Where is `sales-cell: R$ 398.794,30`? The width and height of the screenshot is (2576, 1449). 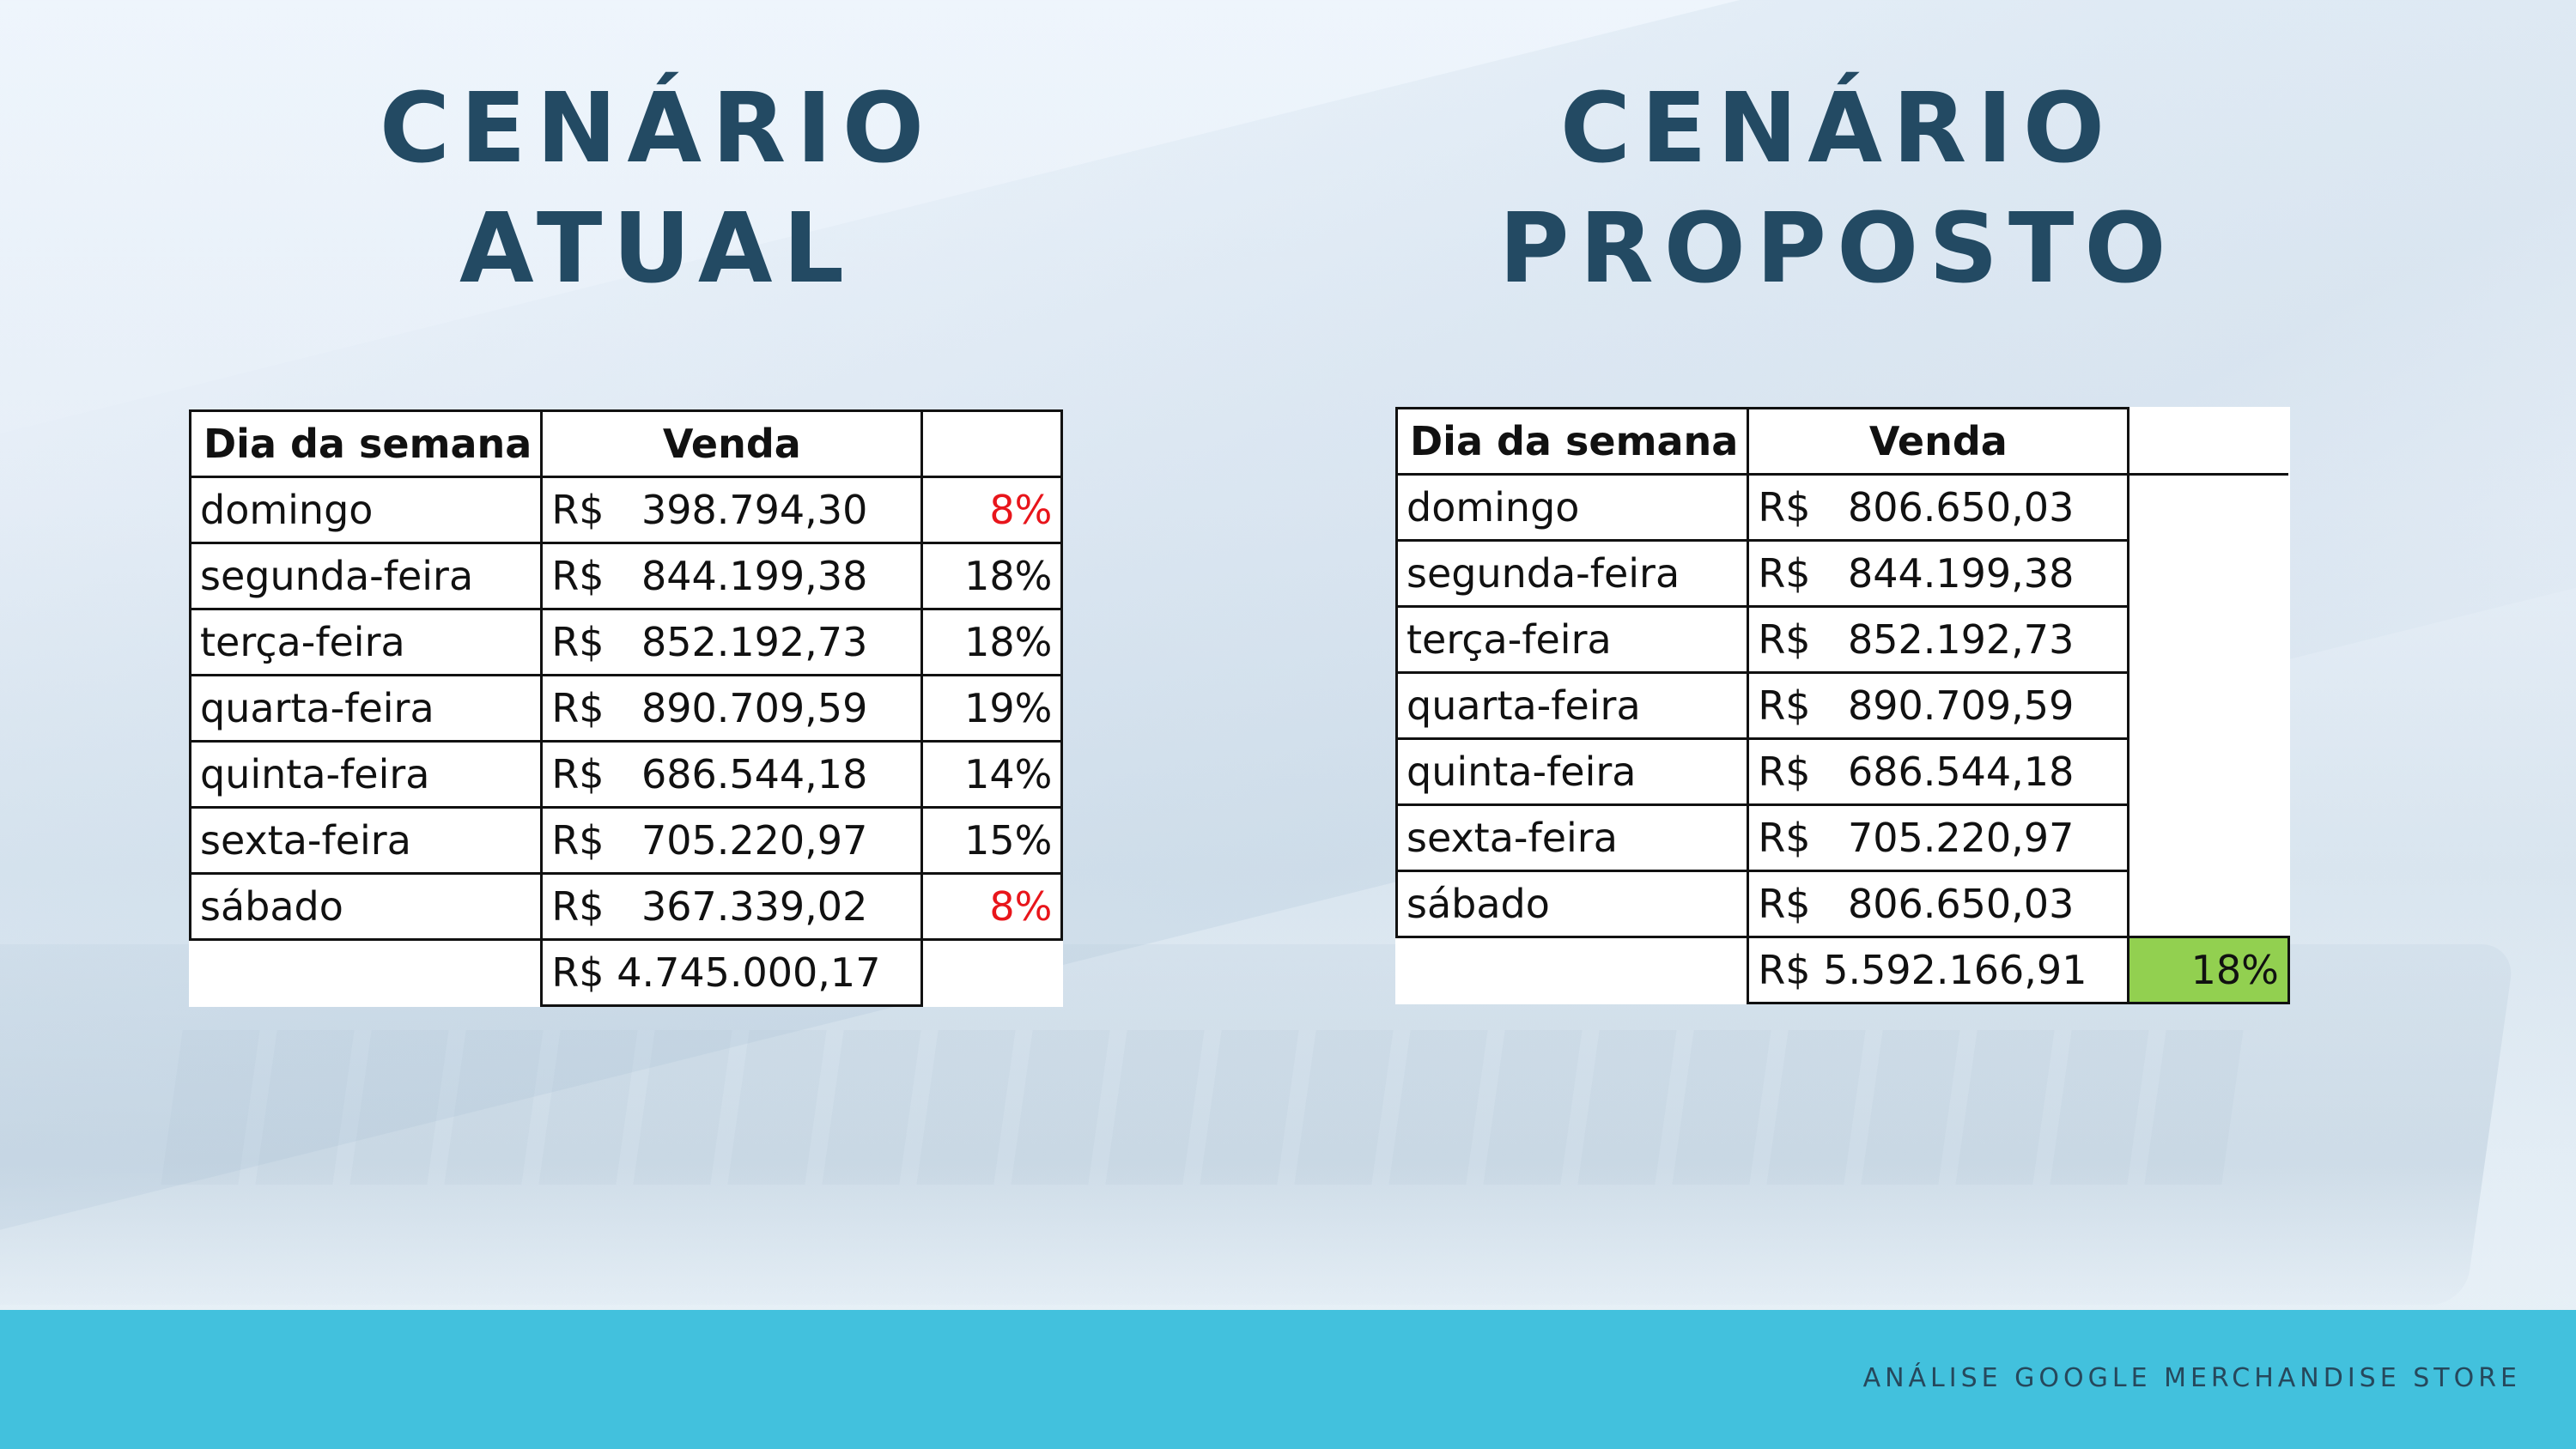
sales-cell: R$ 398.794,30 is located at coordinates (732, 510).